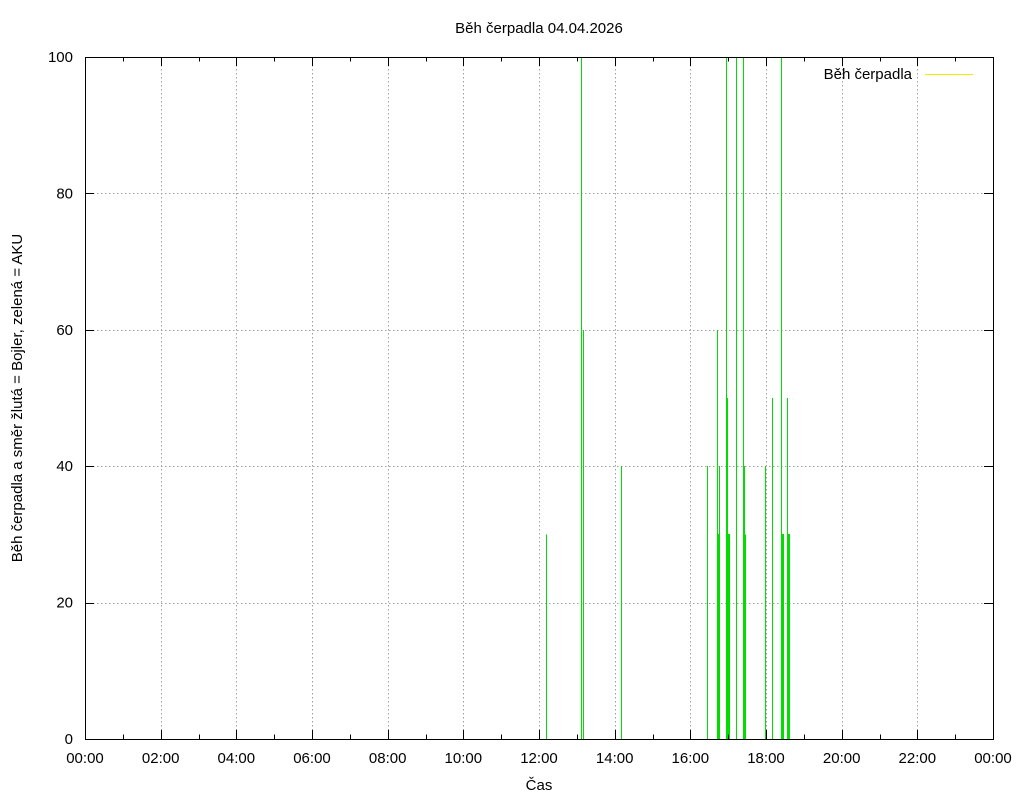 Image resolution: width=1024 pixels, height=800 pixels. What do you see at coordinates (388, 758) in the screenshot?
I see `x-tick-label: 08:00` at bounding box center [388, 758].